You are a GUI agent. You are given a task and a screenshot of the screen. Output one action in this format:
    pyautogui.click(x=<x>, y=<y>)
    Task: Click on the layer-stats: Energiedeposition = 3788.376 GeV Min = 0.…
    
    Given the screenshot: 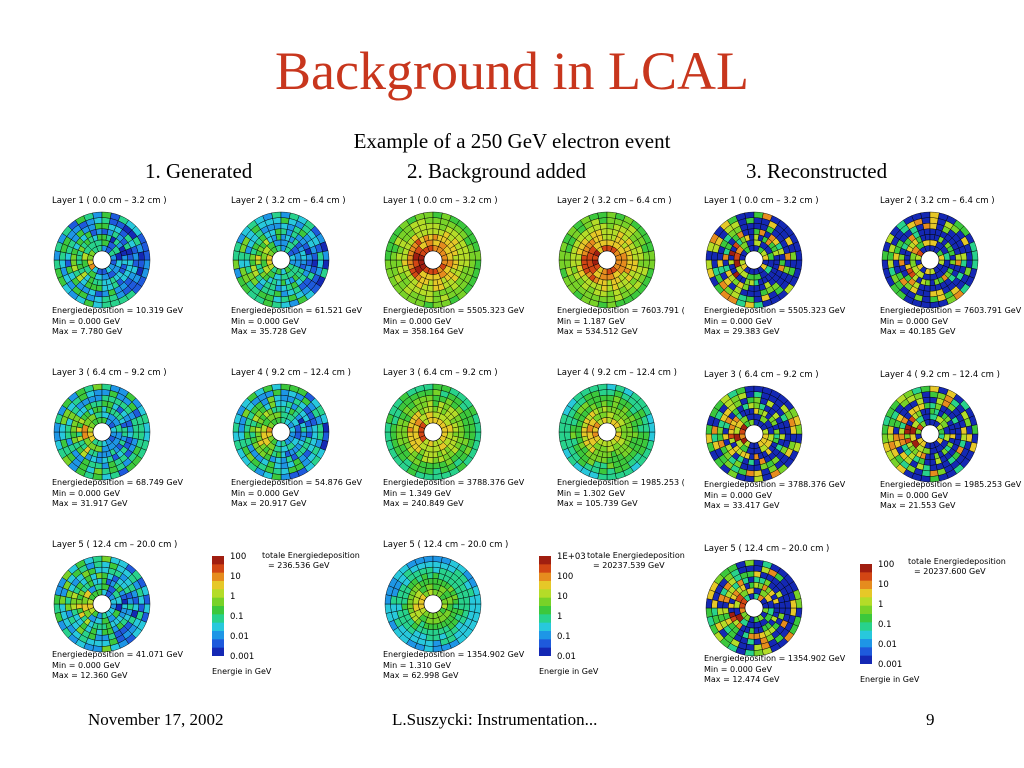 What is the action you would take?
    pyautogui.click(x=774, y=496)
    